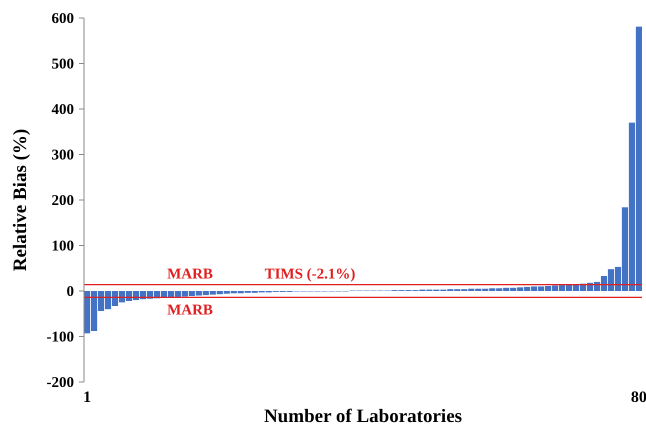 The width and height of the screenshot is (646, 432). I want to click on y-tick-label: 100, so click(63, 246).